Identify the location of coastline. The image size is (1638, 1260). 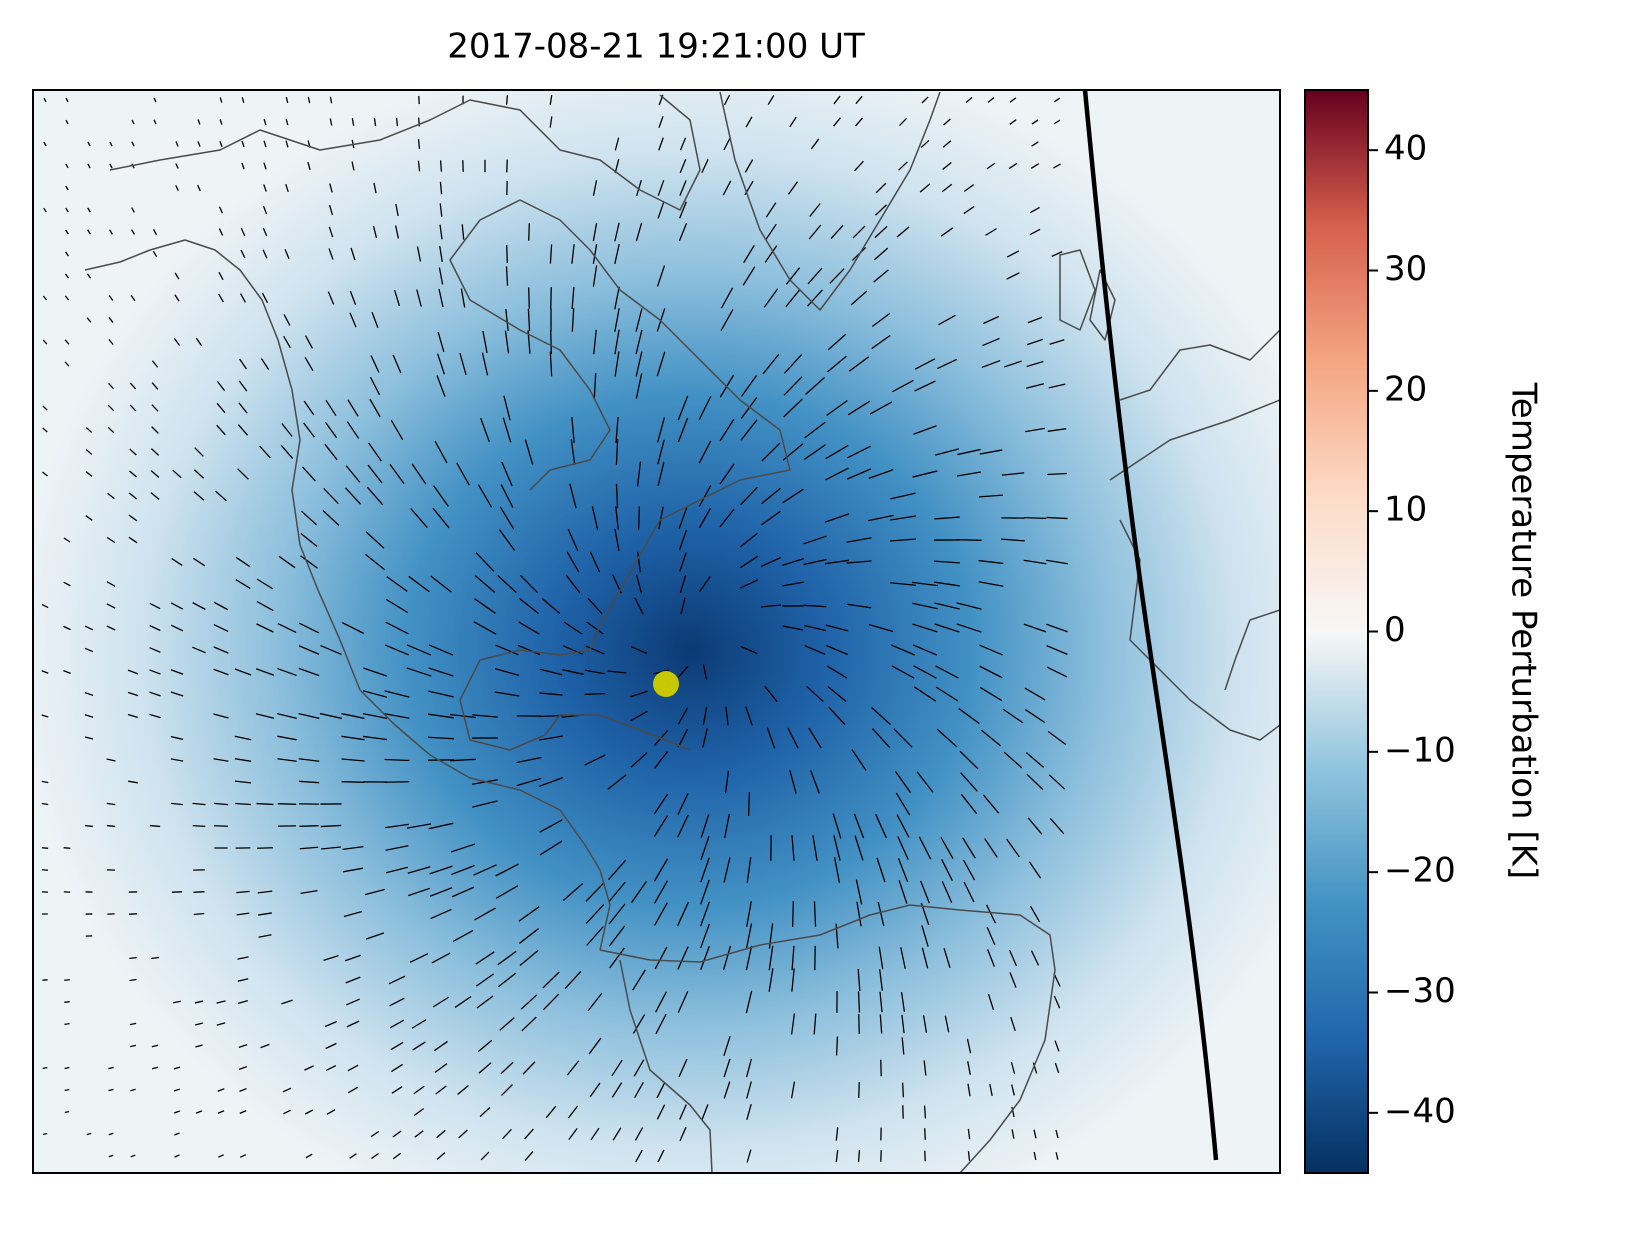
(827, 1038).